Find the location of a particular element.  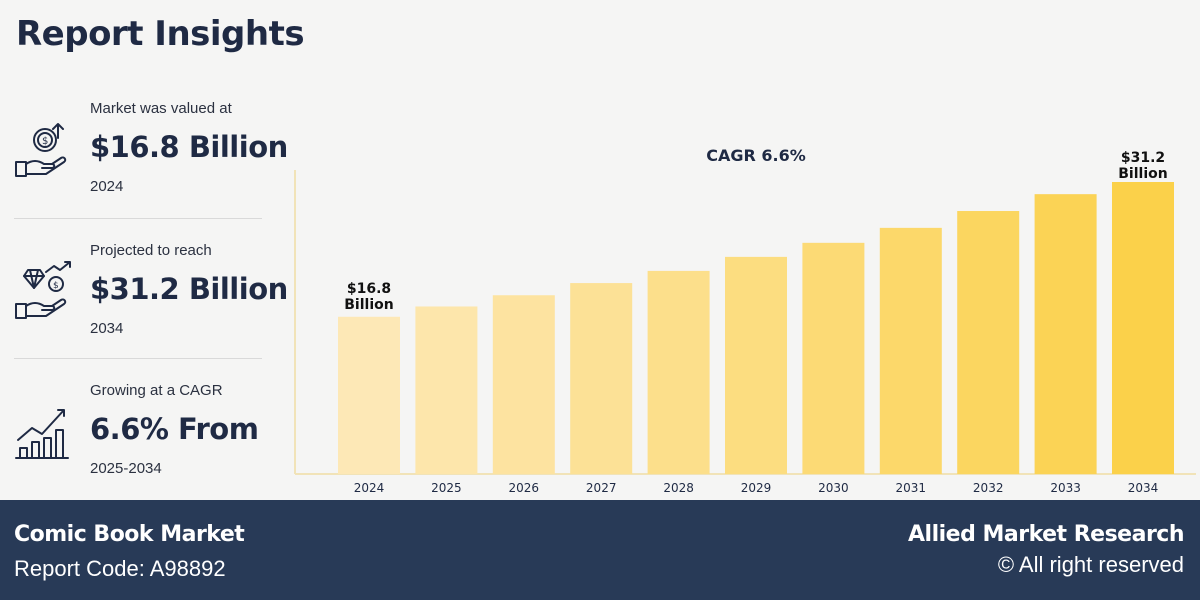

stat-year: 2034 is located at coordinates (107, 328).